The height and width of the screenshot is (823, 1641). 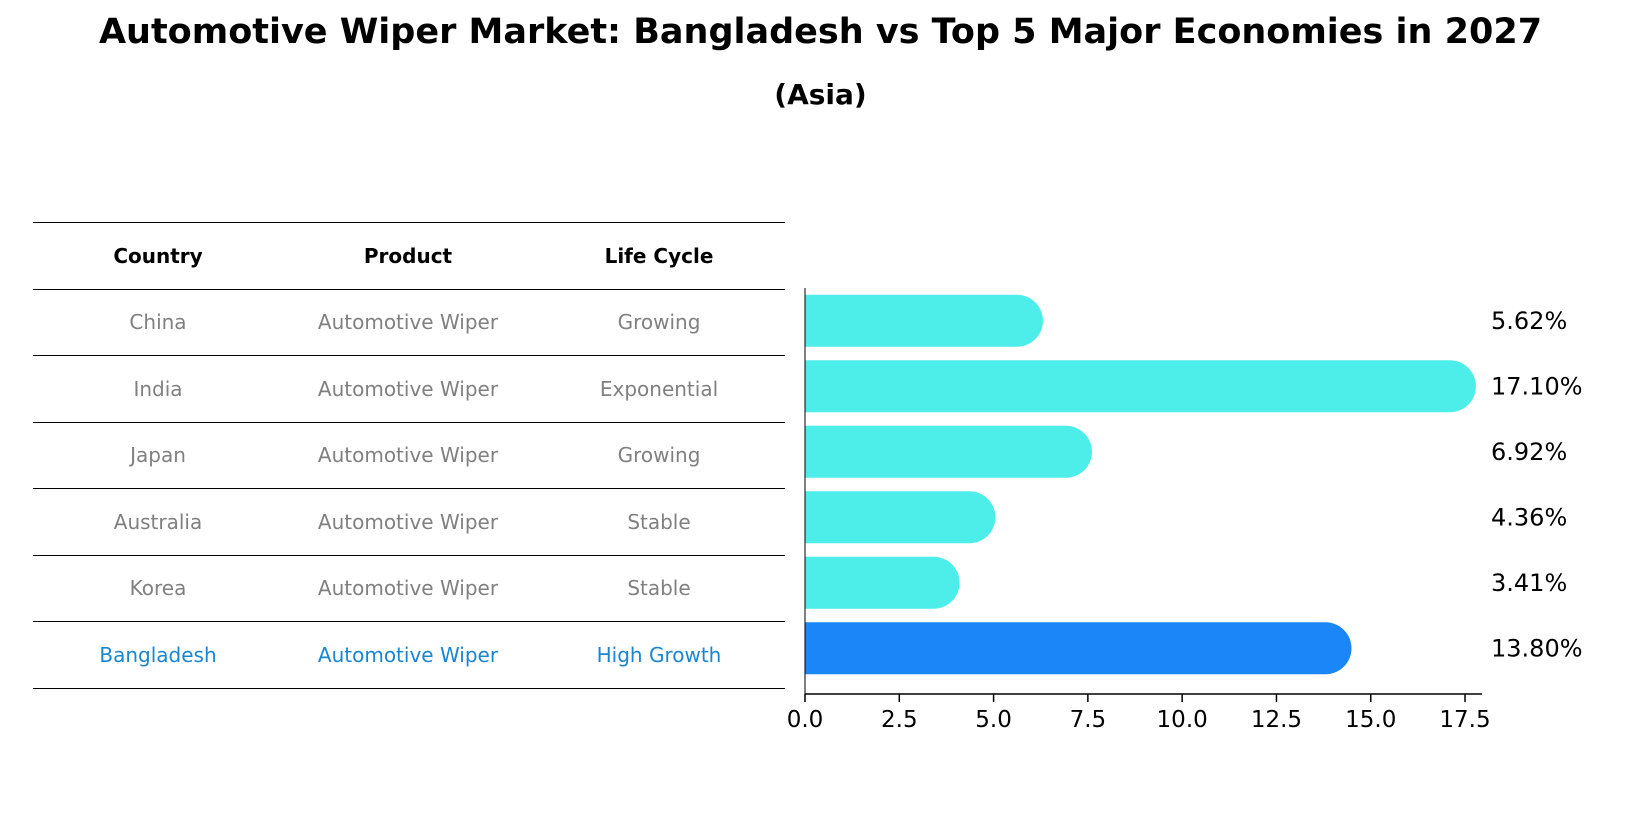 I want to click on table-row: Korea Automotive Wiper Stable, so click(x=409, y=588).